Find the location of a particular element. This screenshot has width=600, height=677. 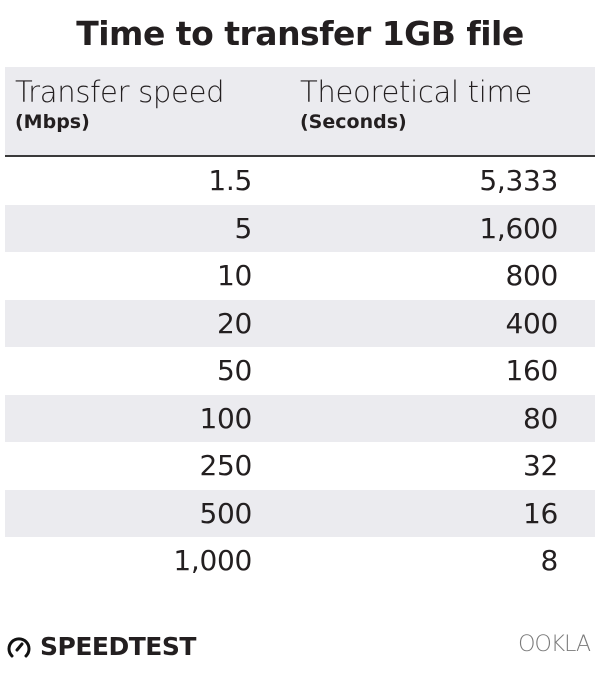

speed-cell: 50 is located at coordinates (234, 370).